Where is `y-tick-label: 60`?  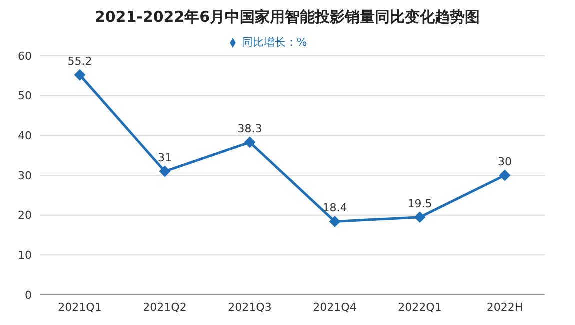
y-tick-label: 60 is located at coordinates (25, 56).